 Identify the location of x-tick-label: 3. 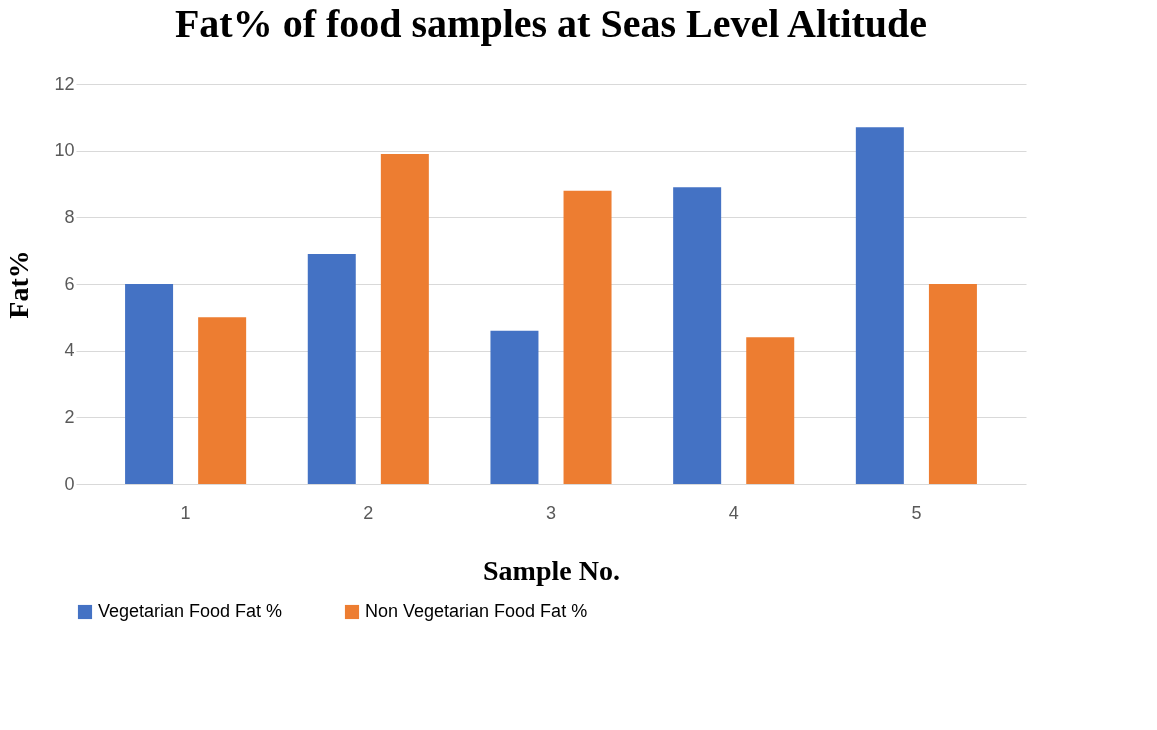
(551, 512).